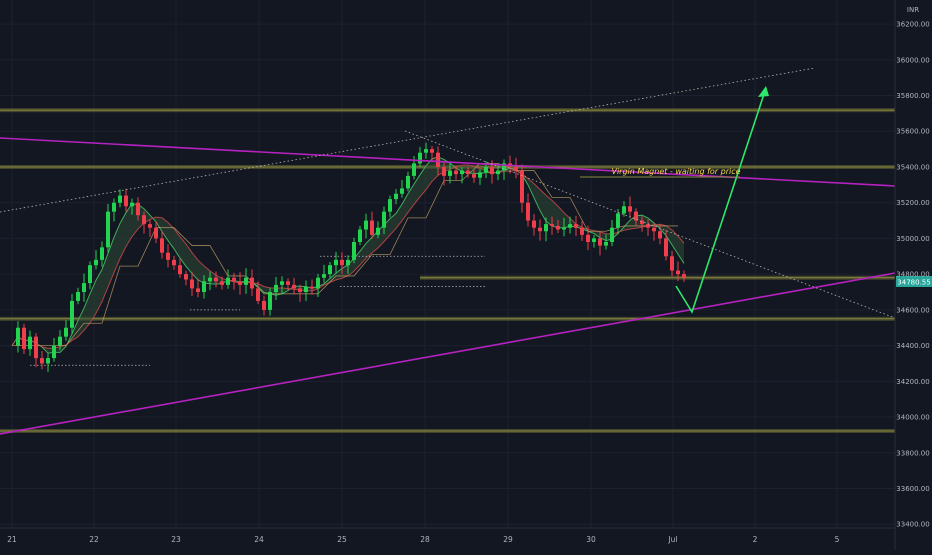 The image size is (932, 555). I want to click on x-tick-label: Jul, so click(672, 539).